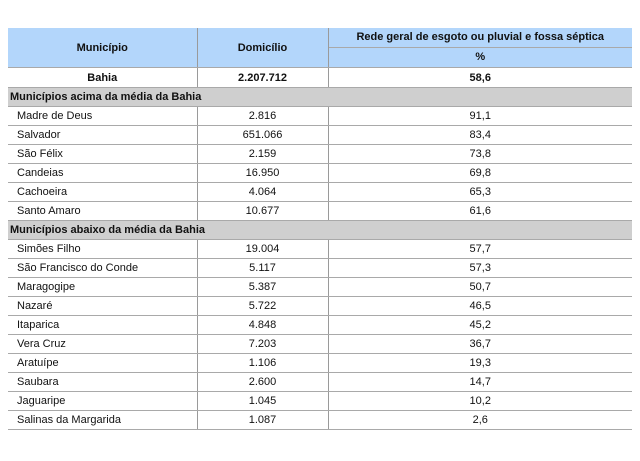 The width and height of the screenshot is (640, 461). What do you see at coordinates (263, 382) in the screenshot?
I see `domicilio-value: 2.600` at bounding box center [263, 382].